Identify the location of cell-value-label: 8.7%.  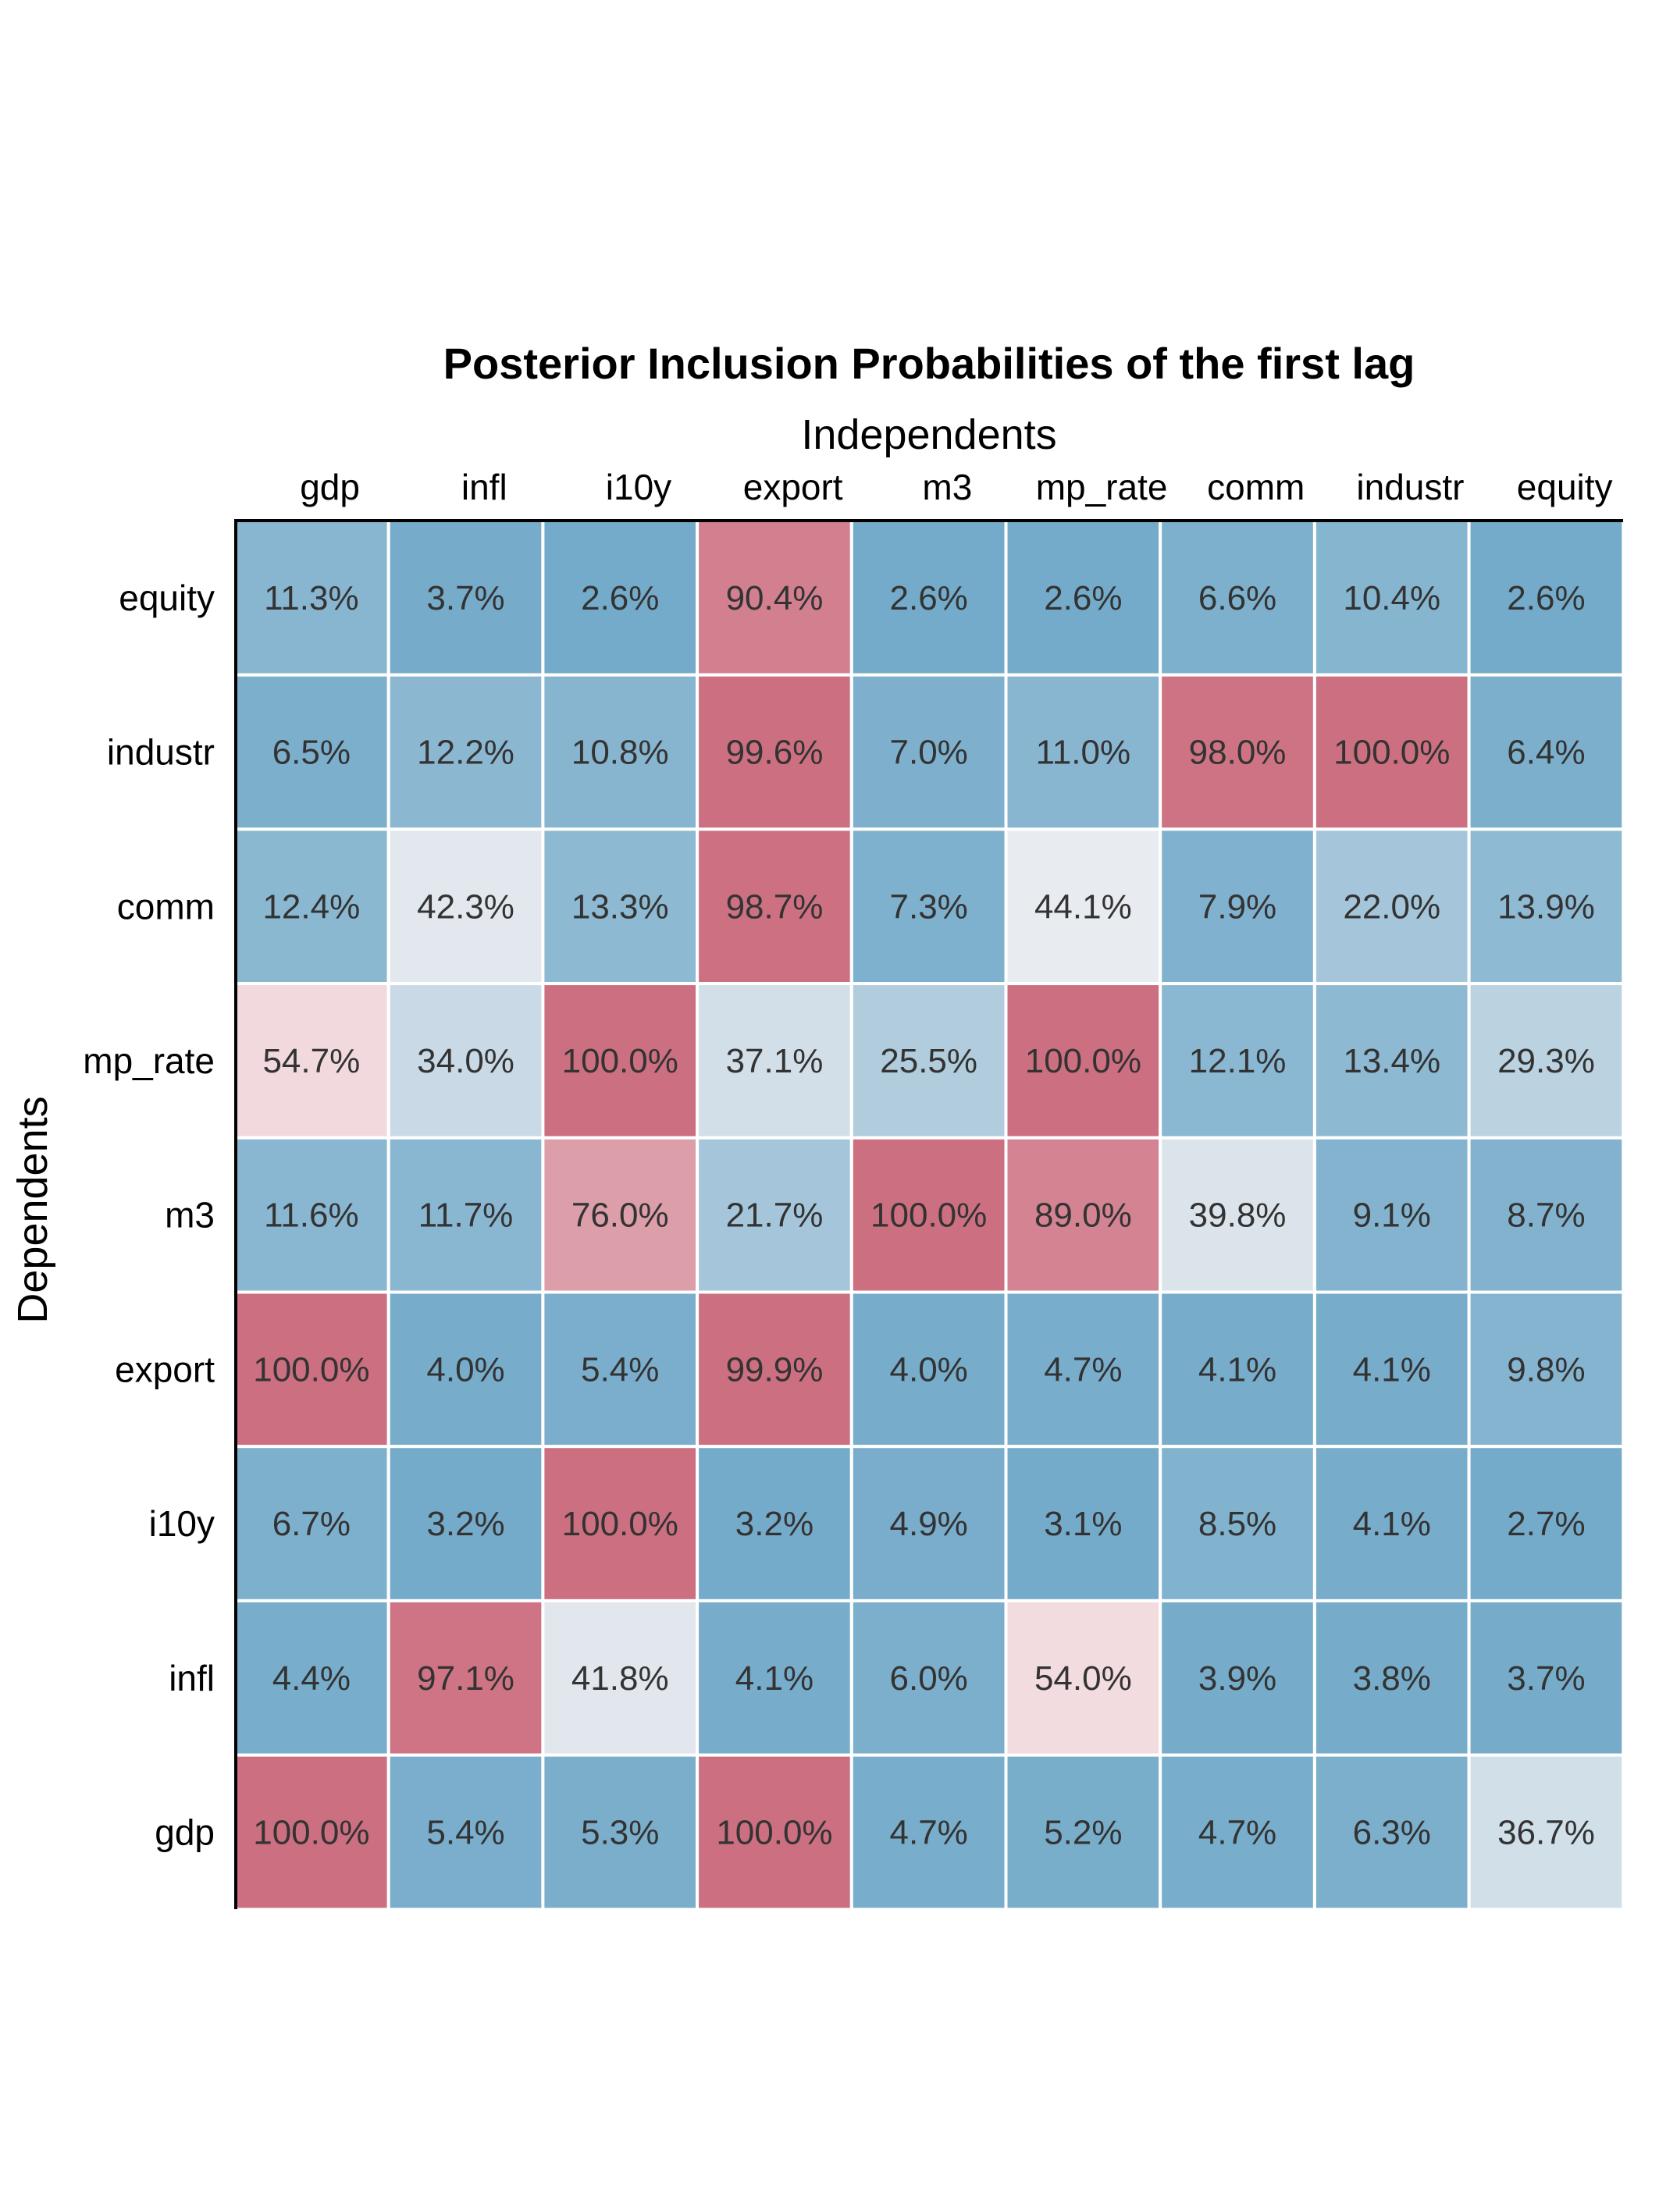
(1546, 1216).